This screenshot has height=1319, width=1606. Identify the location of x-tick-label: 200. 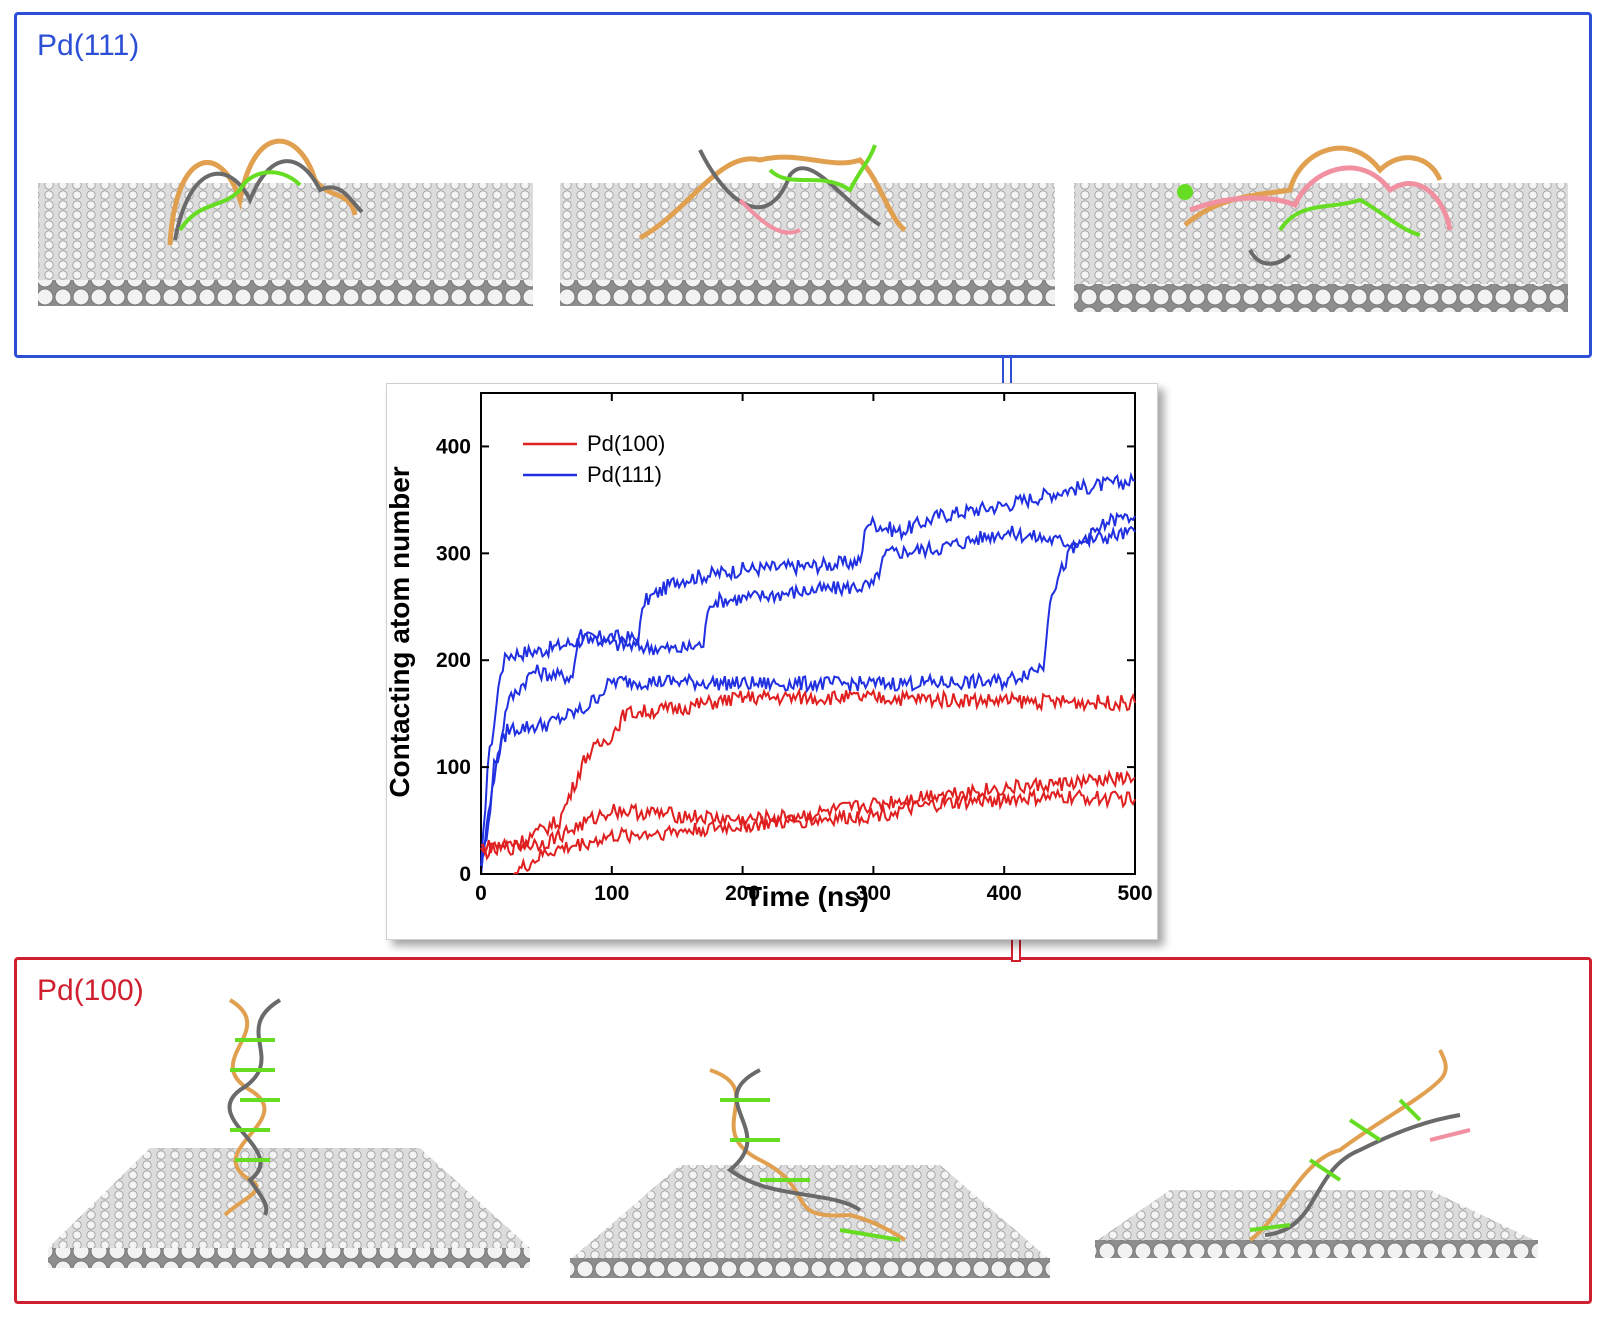
(742, 893).